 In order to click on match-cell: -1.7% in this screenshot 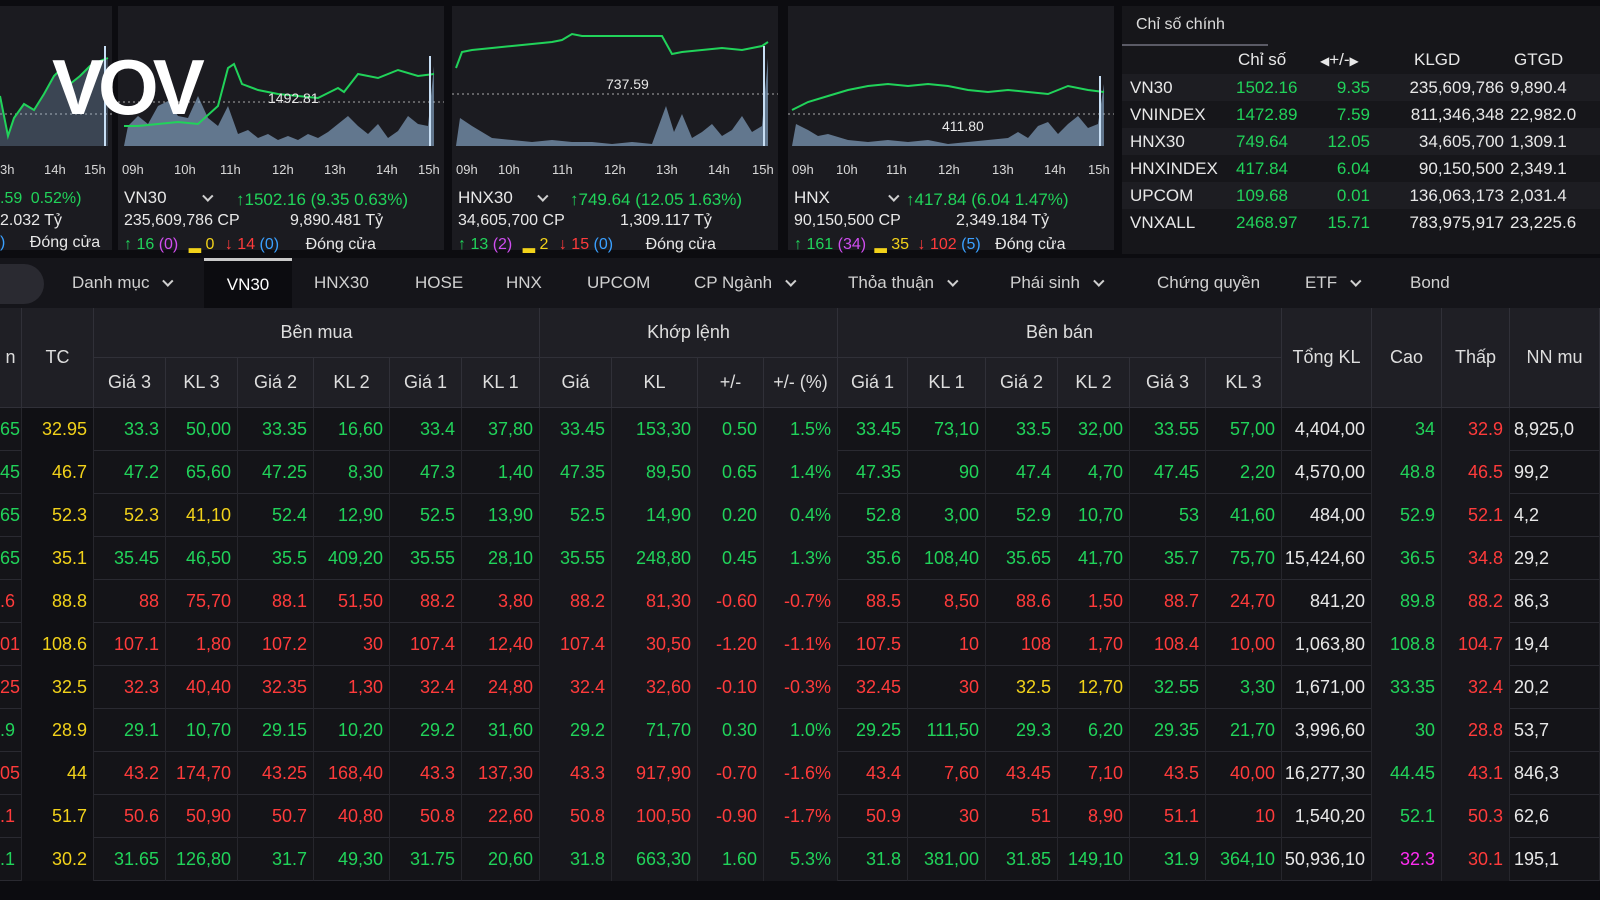, I will do `click(801, 816)`.